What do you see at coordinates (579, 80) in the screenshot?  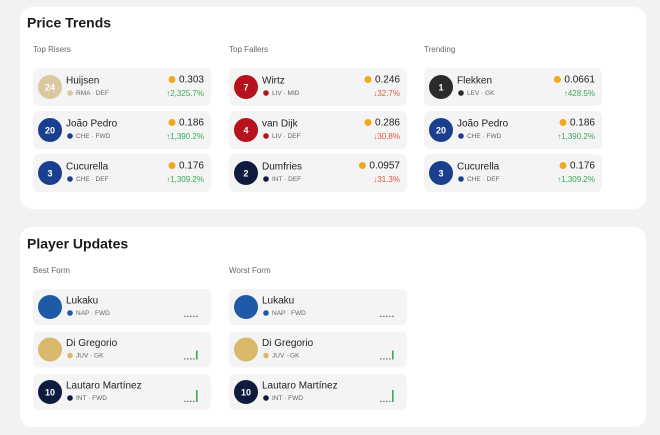 I see `price: 0.0661` at bounding box center [579, 80].